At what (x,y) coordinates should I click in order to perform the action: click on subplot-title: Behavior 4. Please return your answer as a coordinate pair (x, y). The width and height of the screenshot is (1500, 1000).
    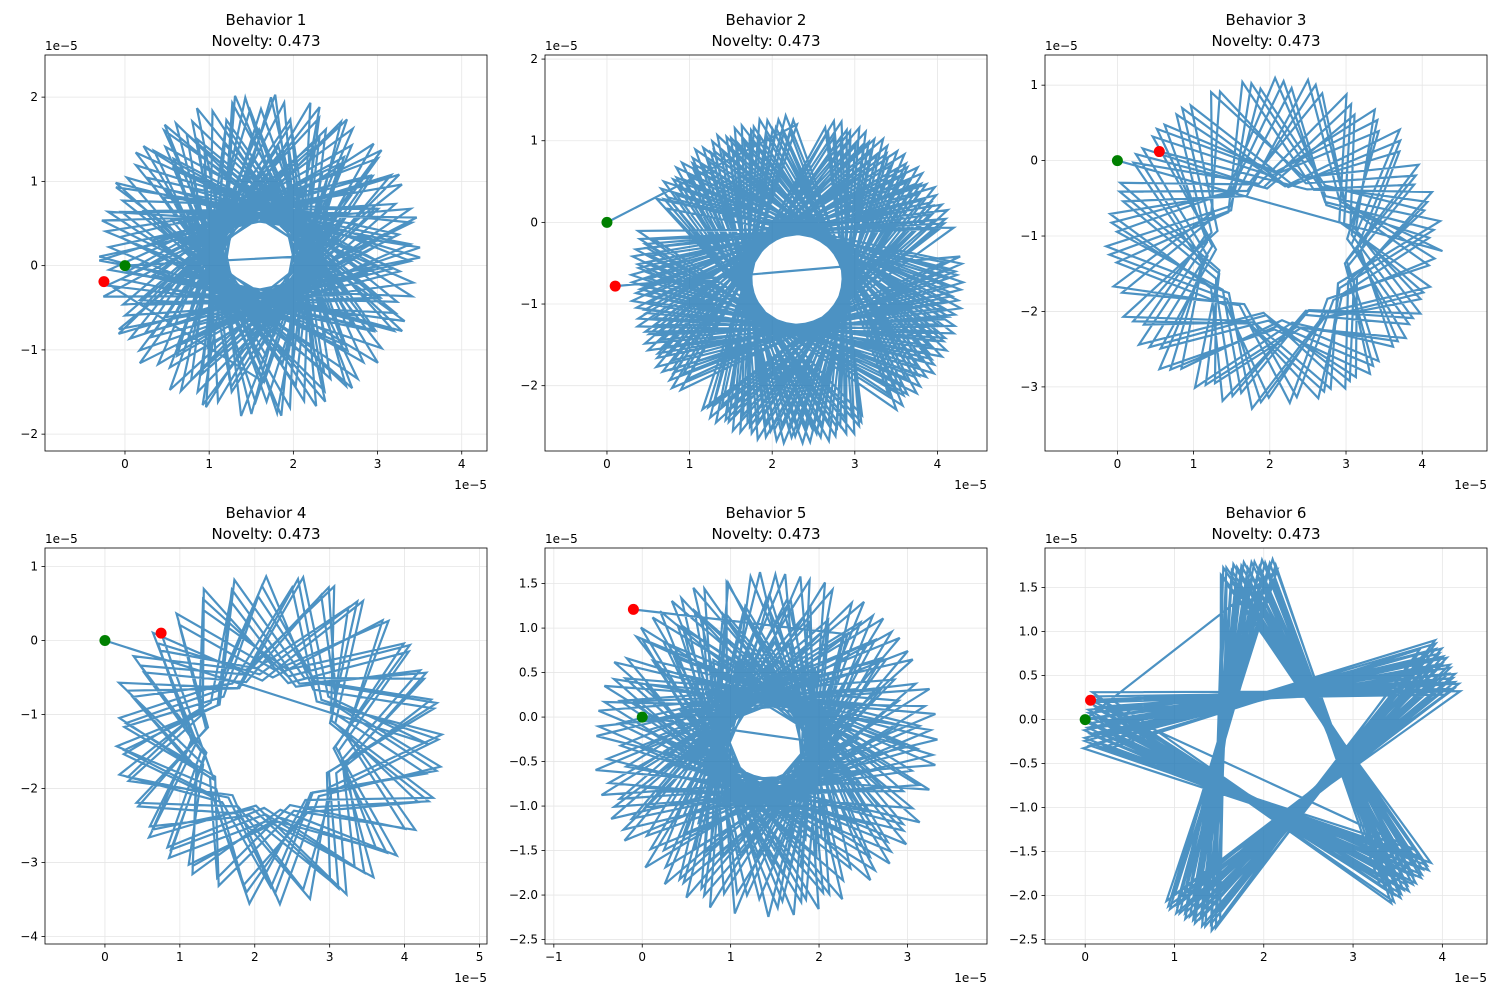
    Looking at the image, I should click on (266, 513).